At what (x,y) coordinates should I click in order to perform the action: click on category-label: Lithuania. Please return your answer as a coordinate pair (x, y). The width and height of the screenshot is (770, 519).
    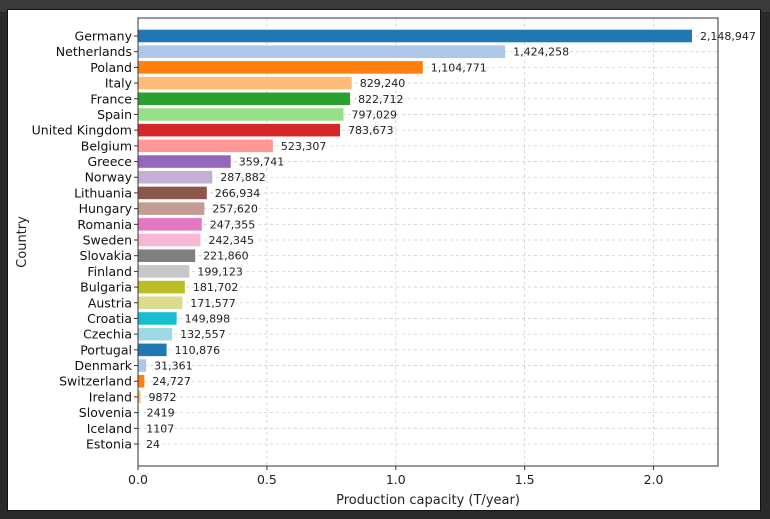
    Looking at the image, I should click on (103, 192).